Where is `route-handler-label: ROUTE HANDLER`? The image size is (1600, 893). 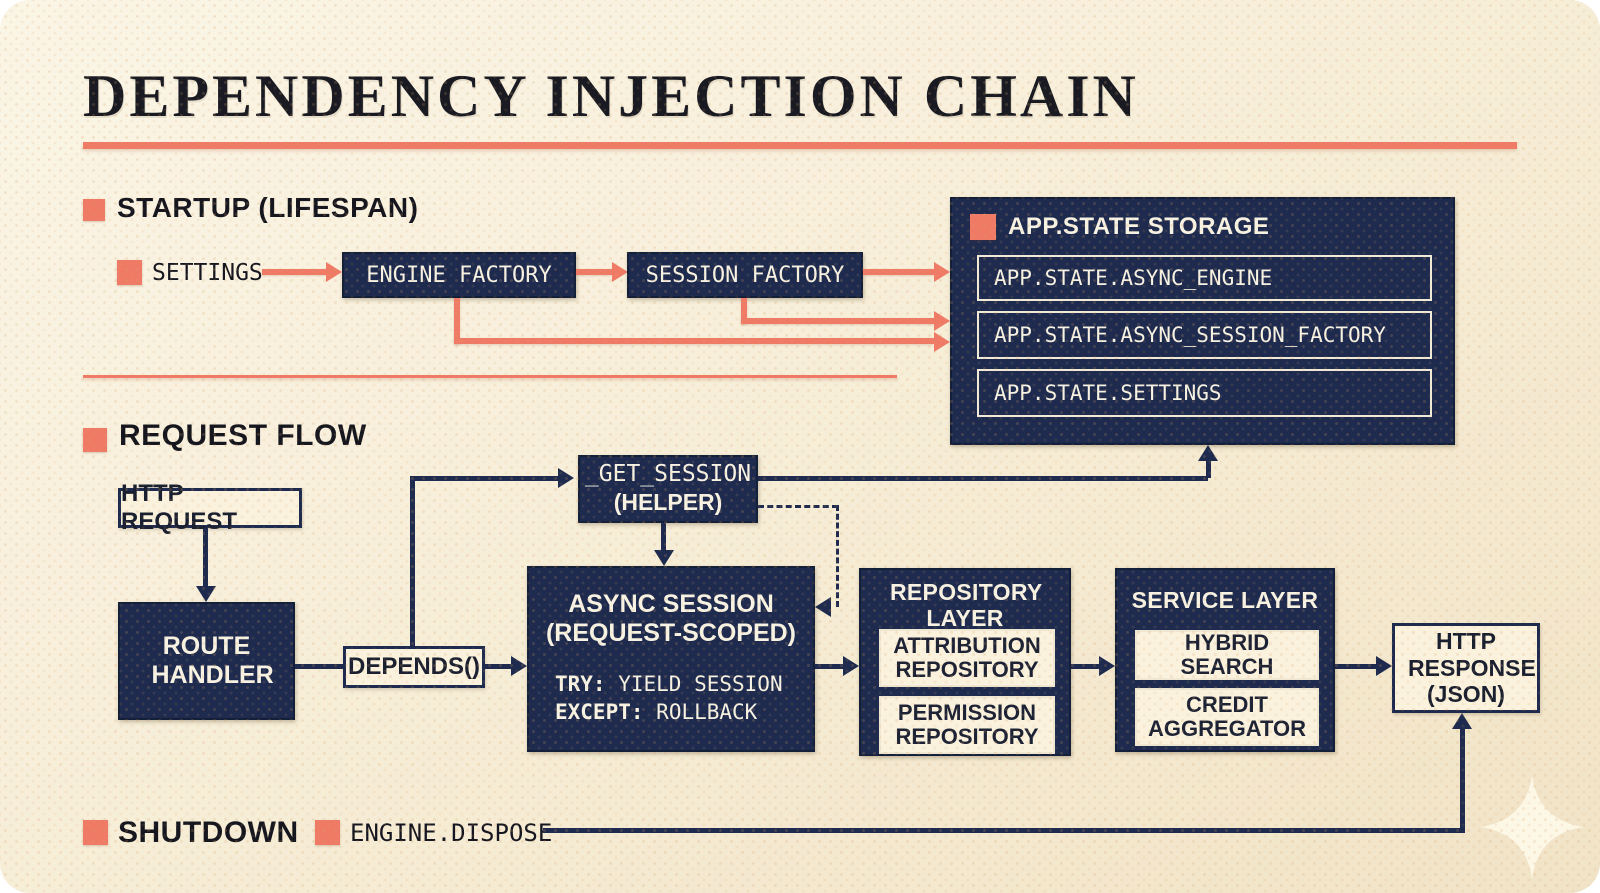 route-handler-label: ROUTE HANDLER is located at coordinates (212, 660).